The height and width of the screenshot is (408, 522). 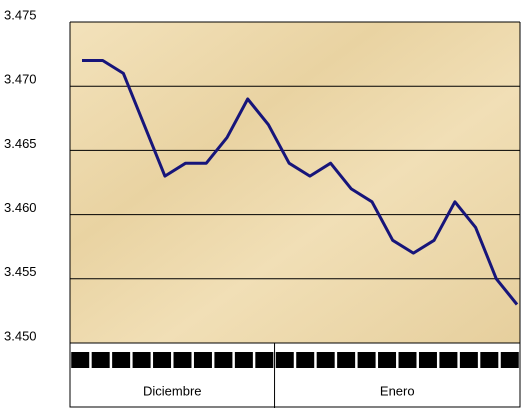 I want to click on y-tick-label: 3.455, so click(x=20, y=271).